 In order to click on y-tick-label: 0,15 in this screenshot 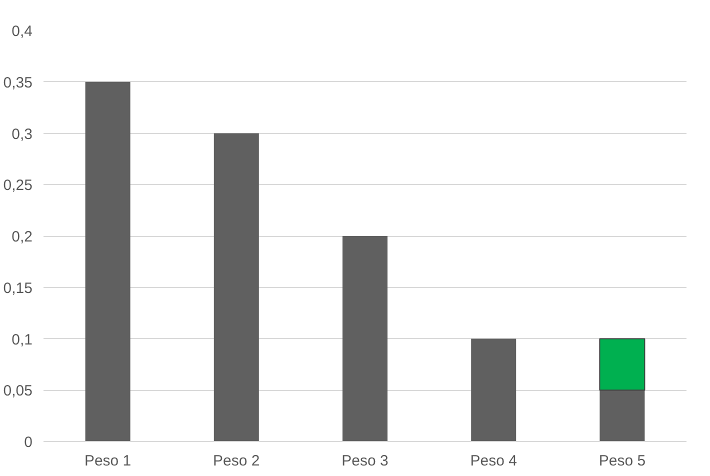, I will do `click(18, 288)`.